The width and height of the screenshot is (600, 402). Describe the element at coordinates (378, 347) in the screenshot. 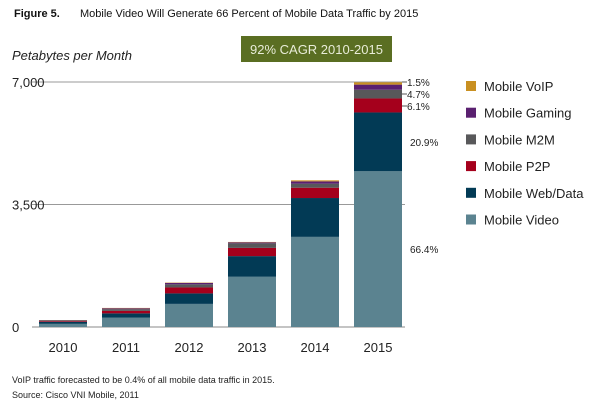

I see `x-tick-label: 2015` at that location.